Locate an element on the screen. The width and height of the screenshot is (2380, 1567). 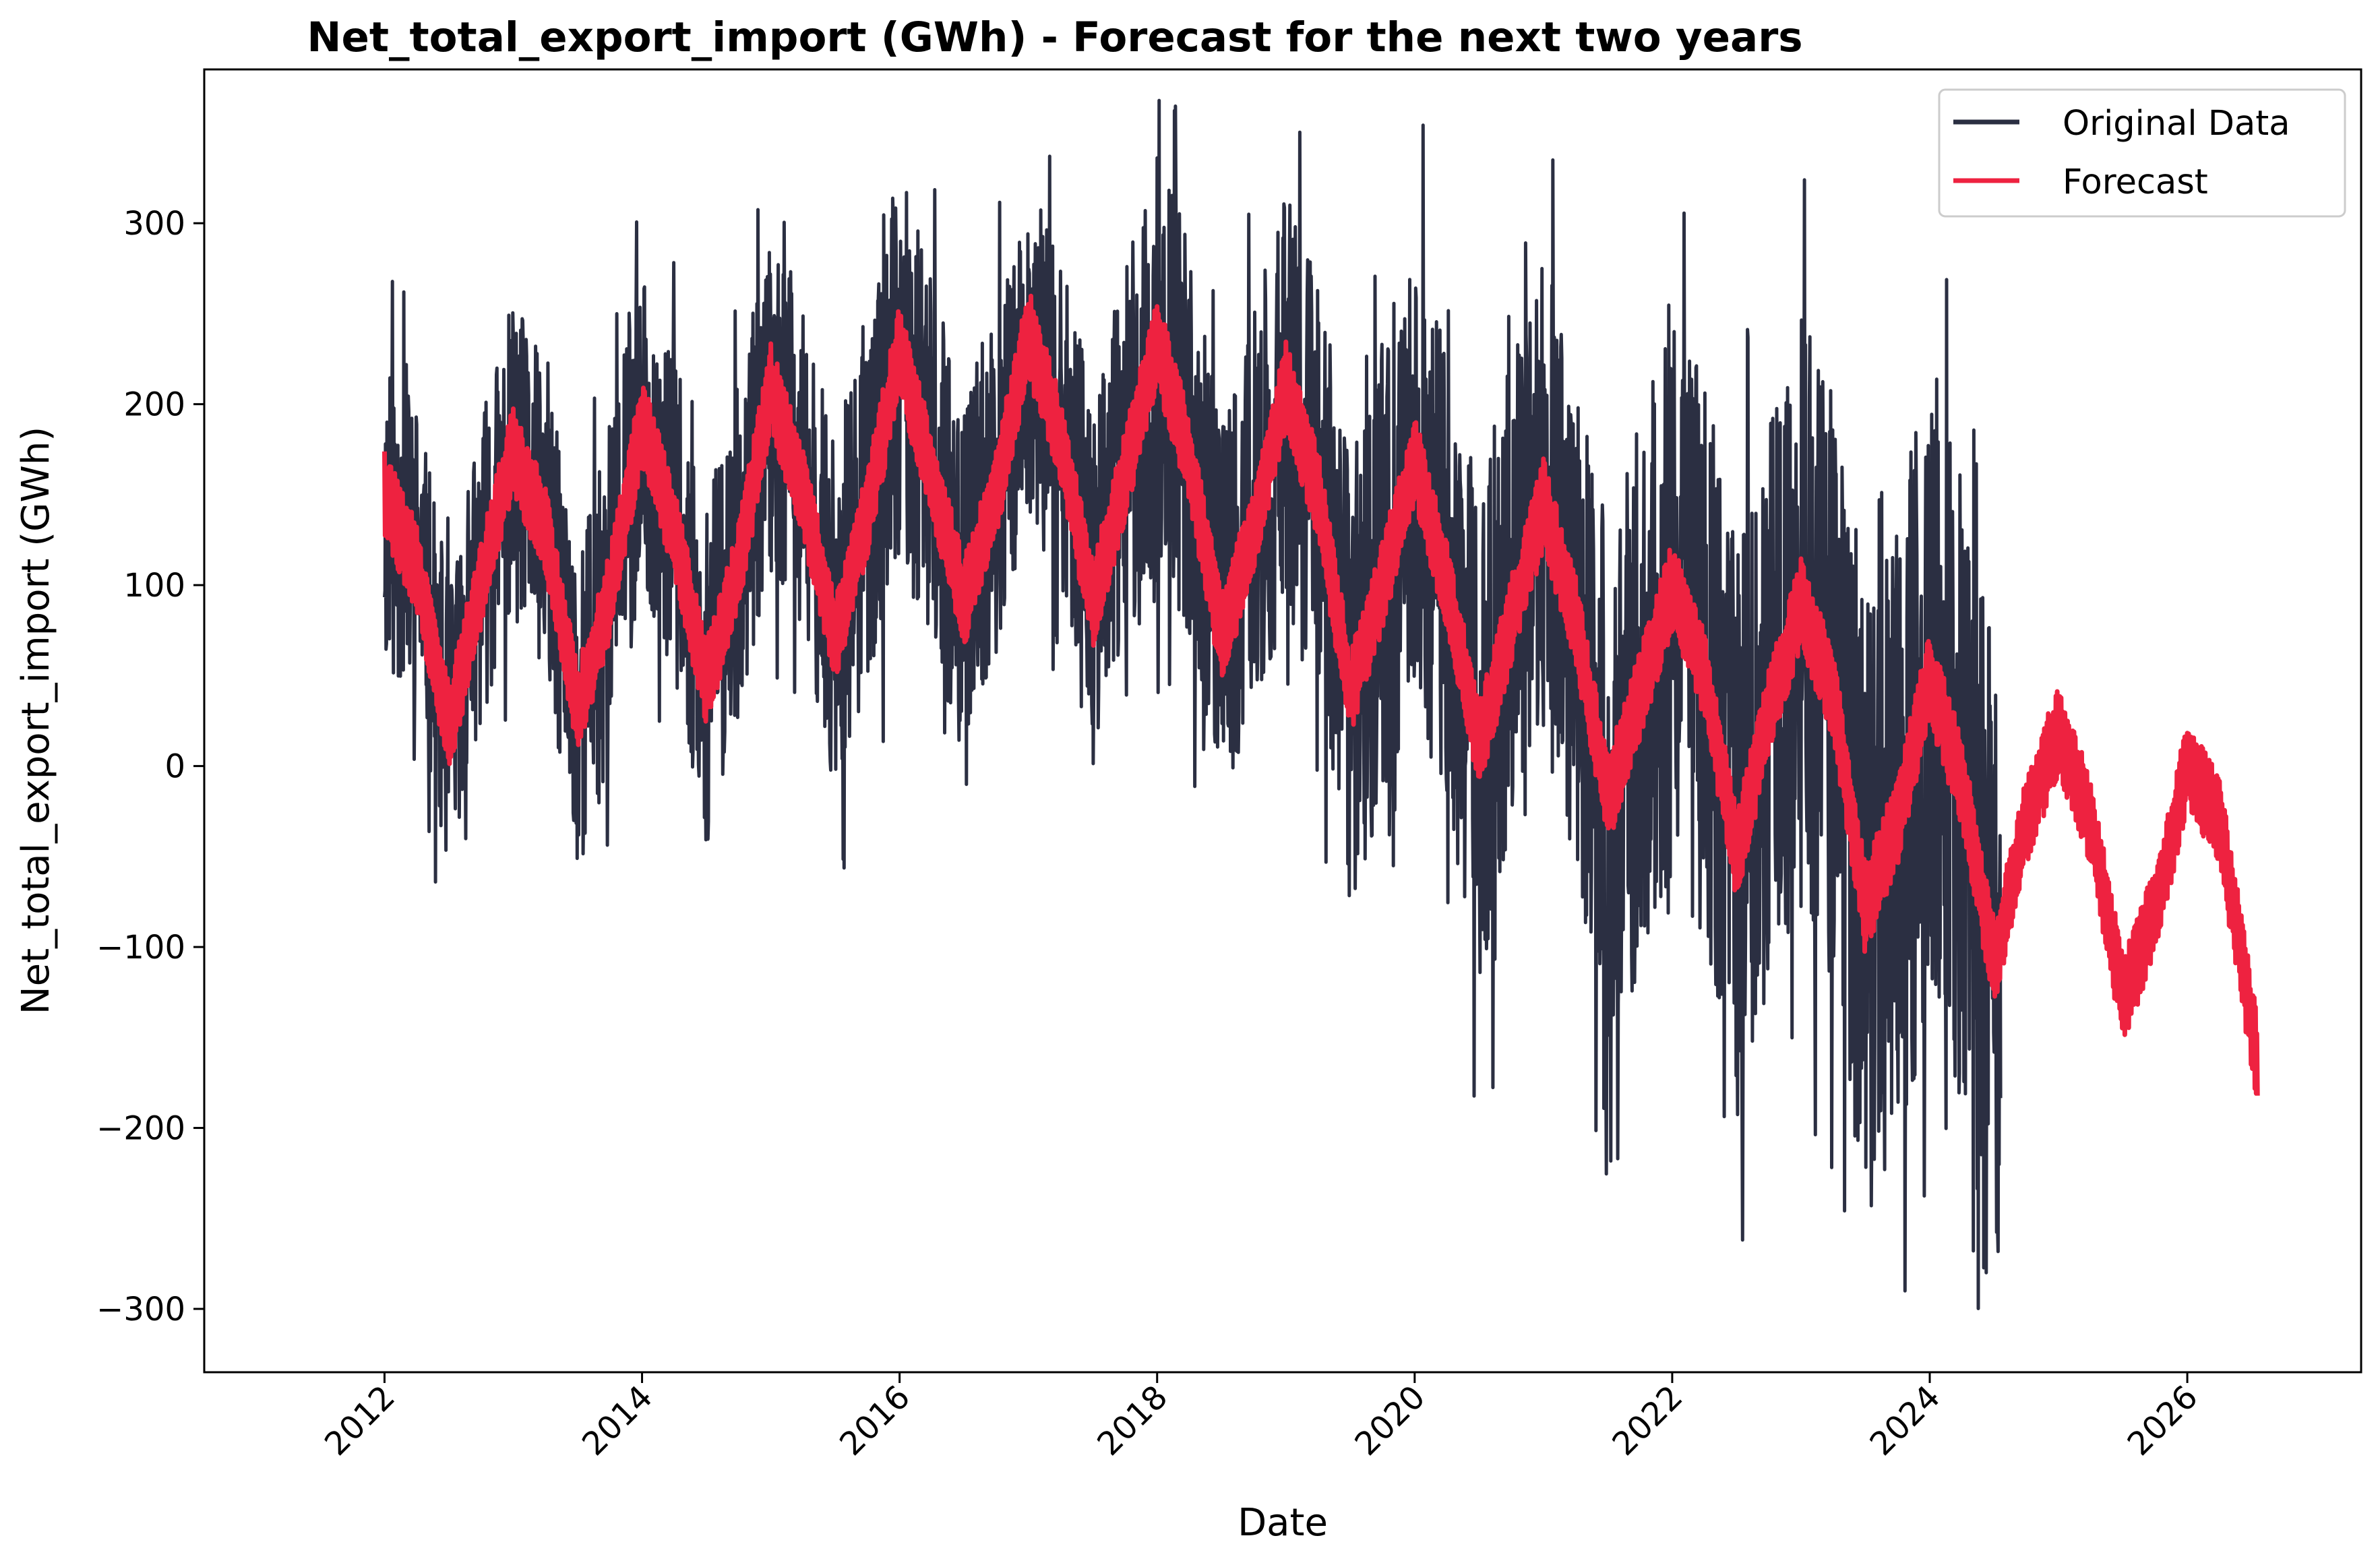
y-axis: −300 −200 −100 0 100 200 300 is located at coordinates (150, 766).